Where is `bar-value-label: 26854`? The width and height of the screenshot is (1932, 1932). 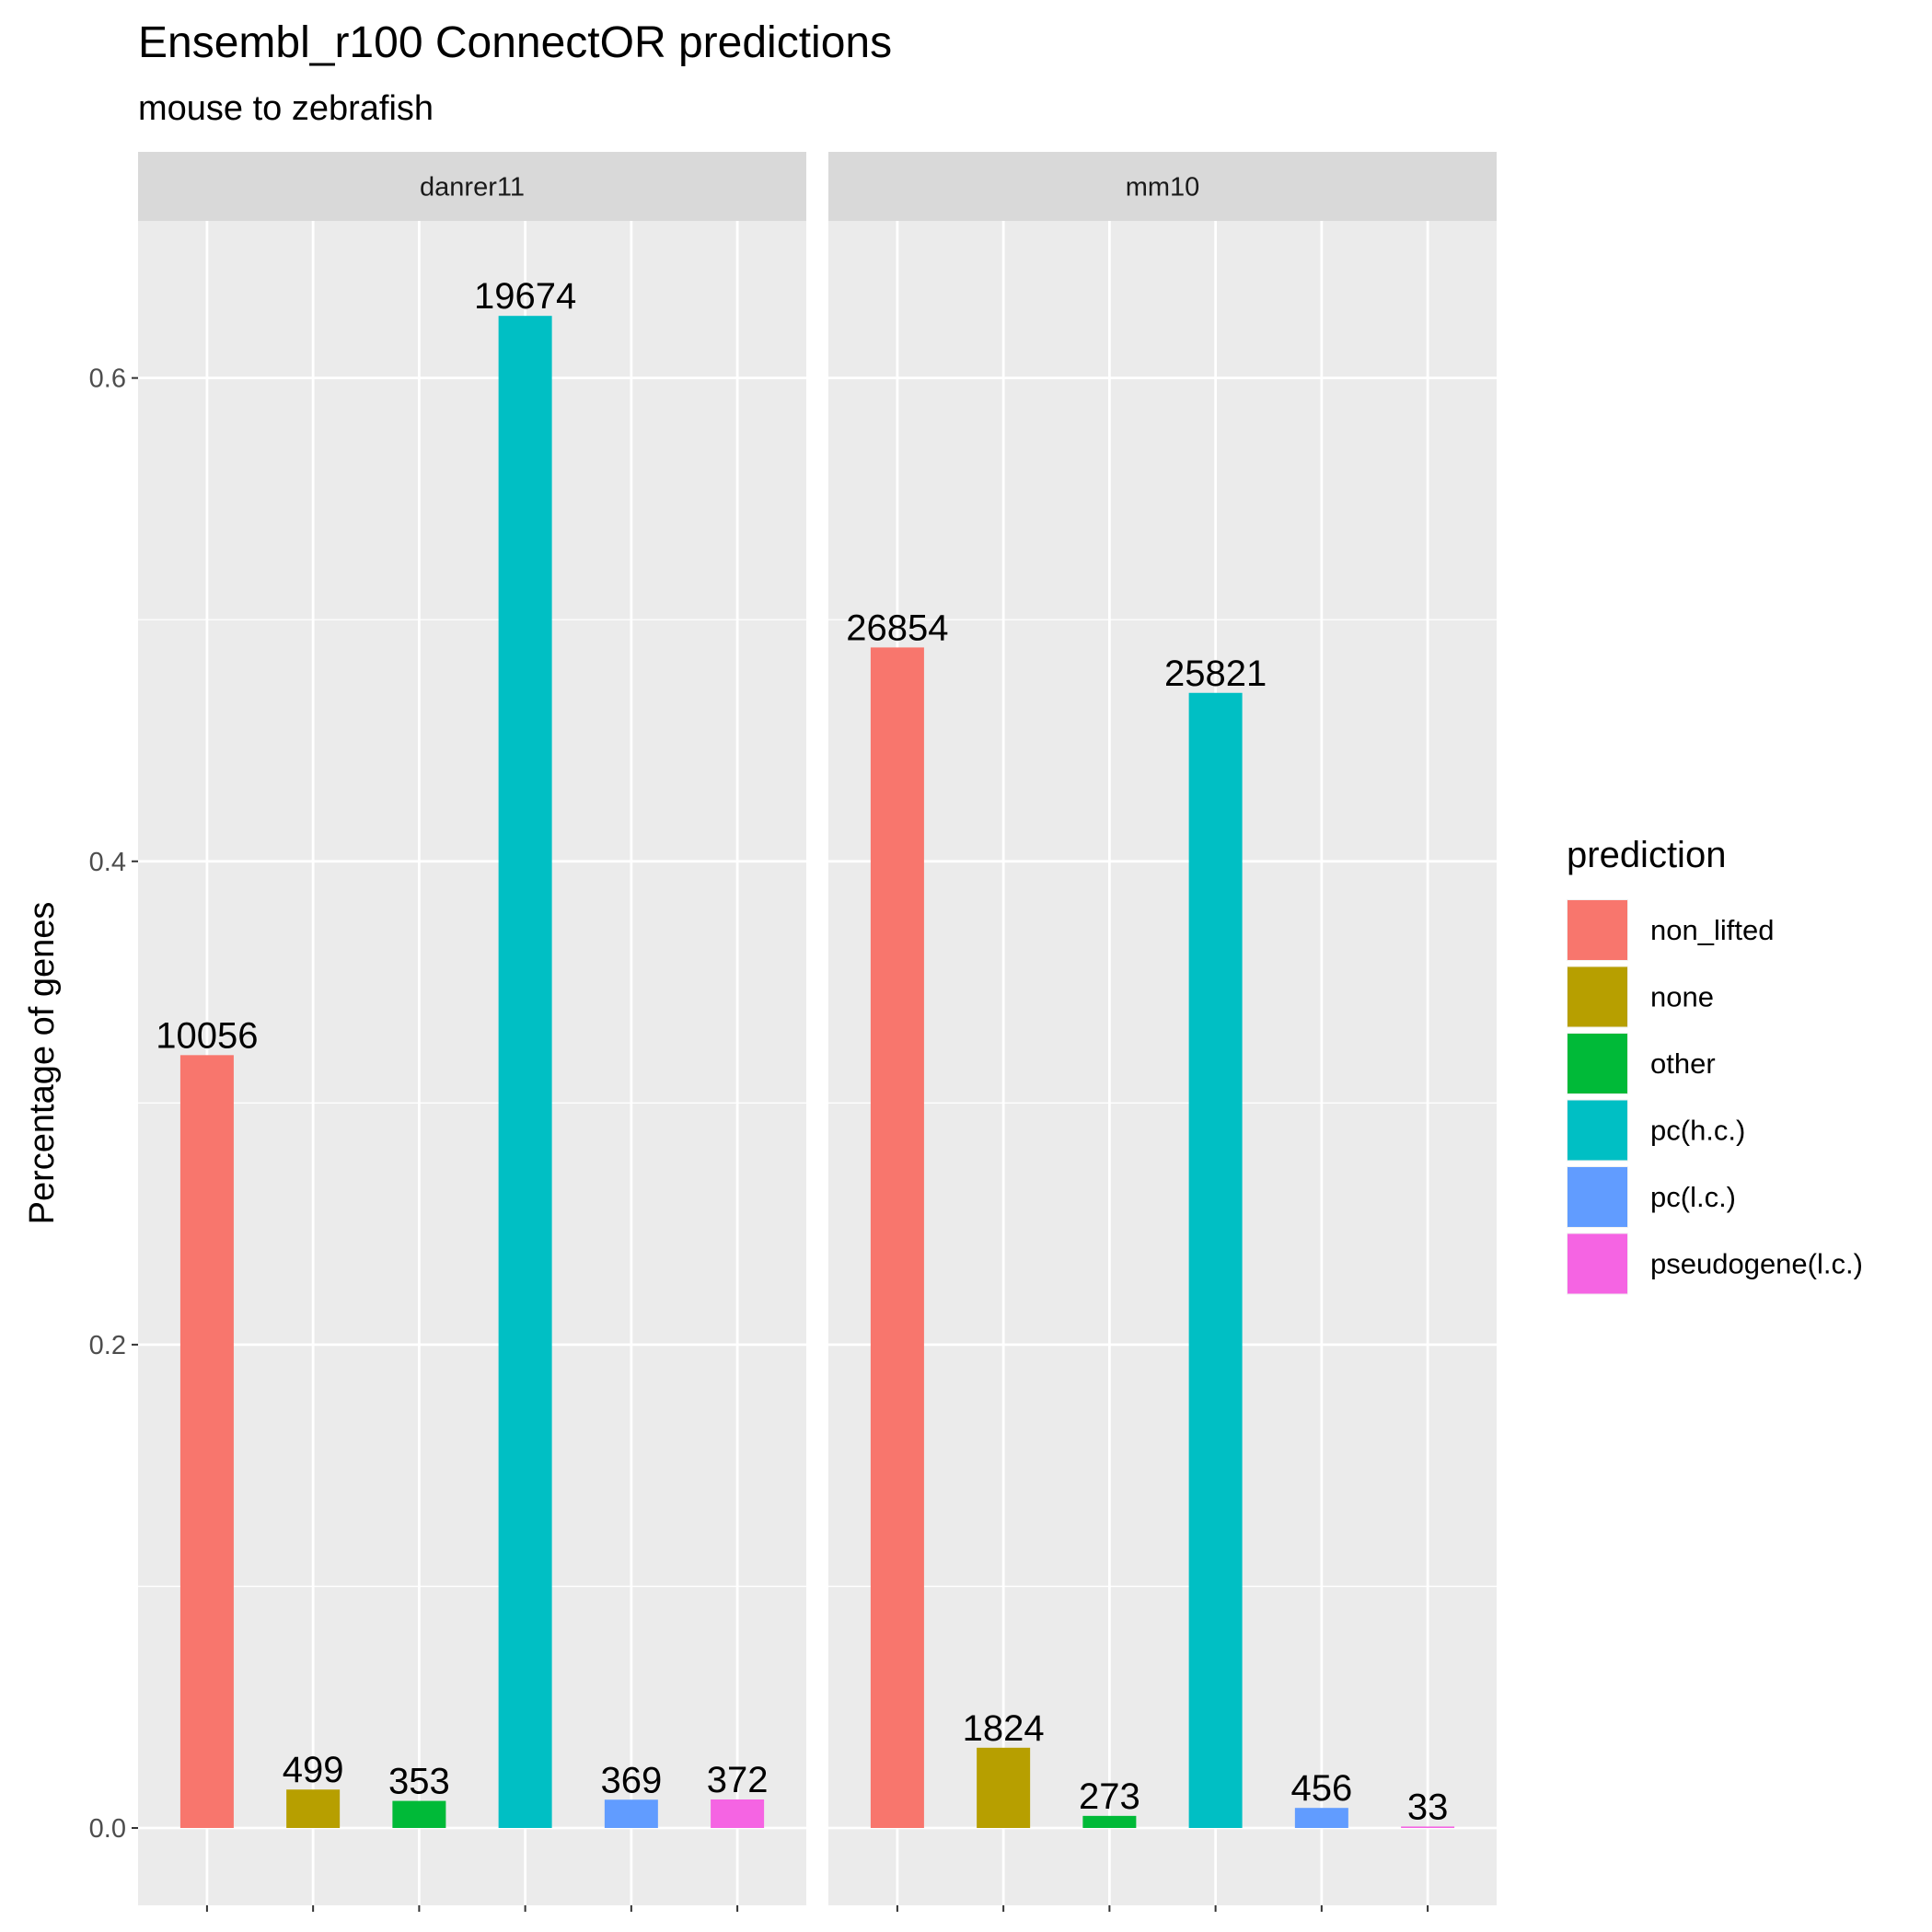 bar-value-label: 26854 is located at coordinates (897, 627).